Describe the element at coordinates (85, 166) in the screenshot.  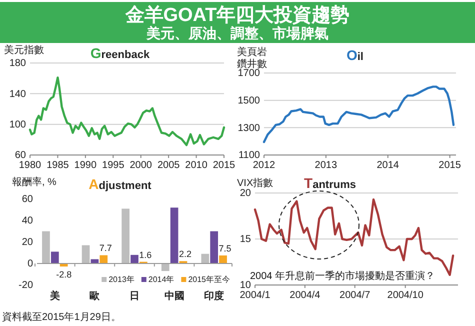
I see `x-tick-label: 1990` at that location.